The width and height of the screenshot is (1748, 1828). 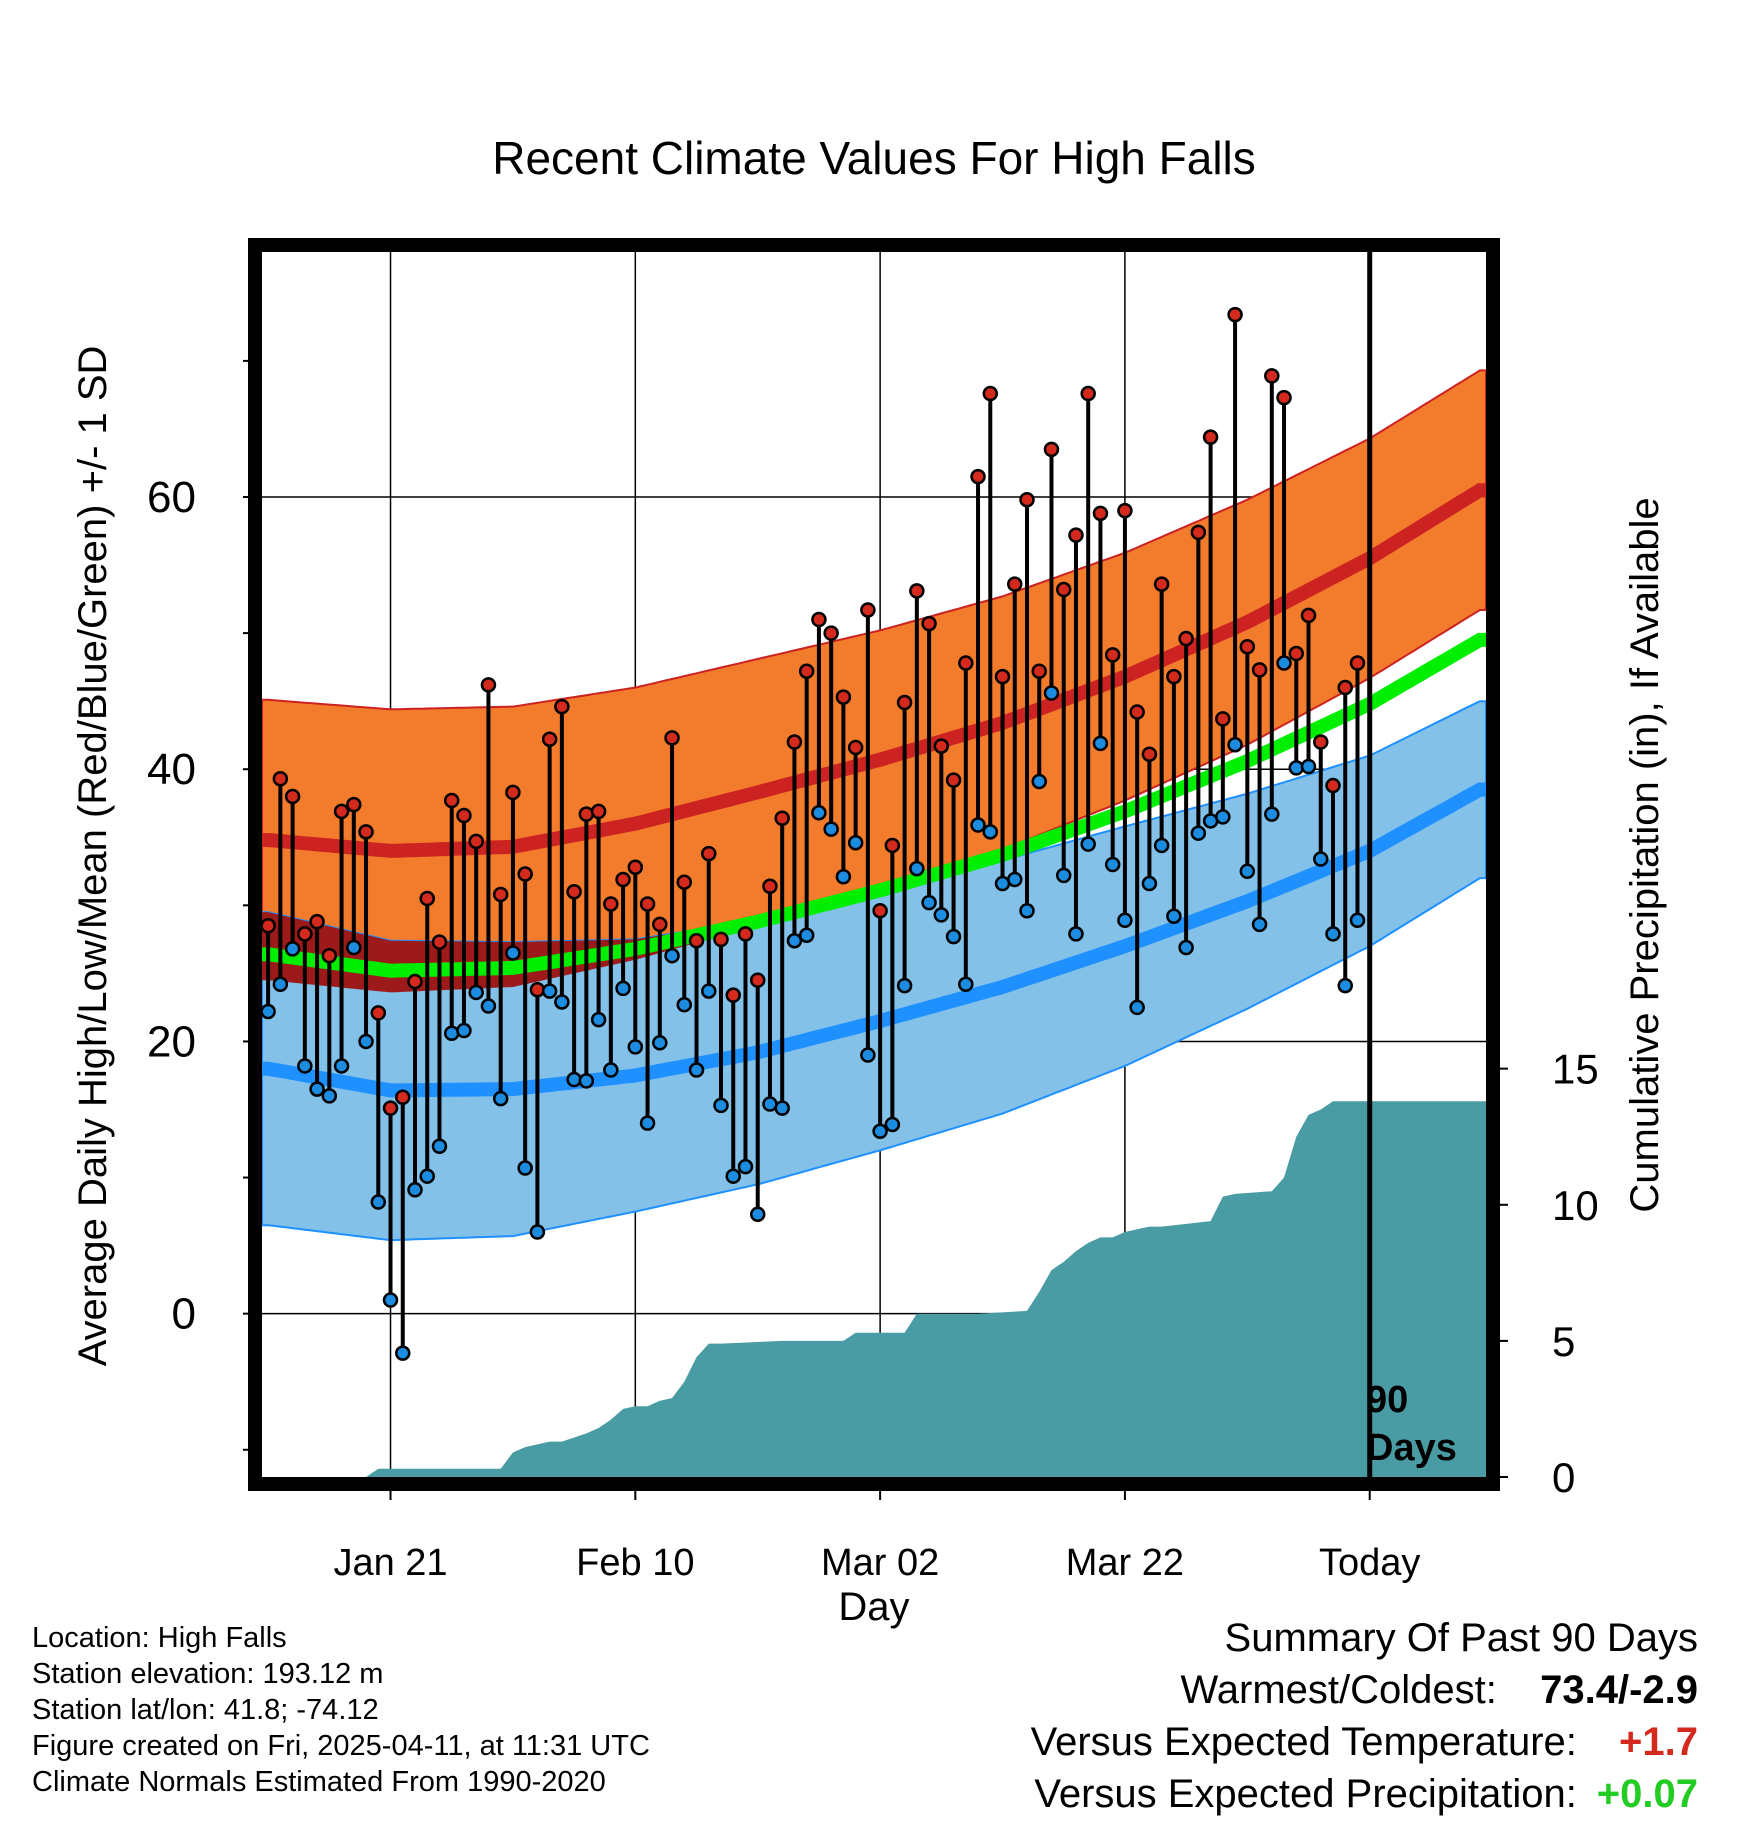 What do you see at coordinates (1387, 1400) in the screenshot?
I see `today-days-label-line1: 90` at bounding box center [1387, 1400].